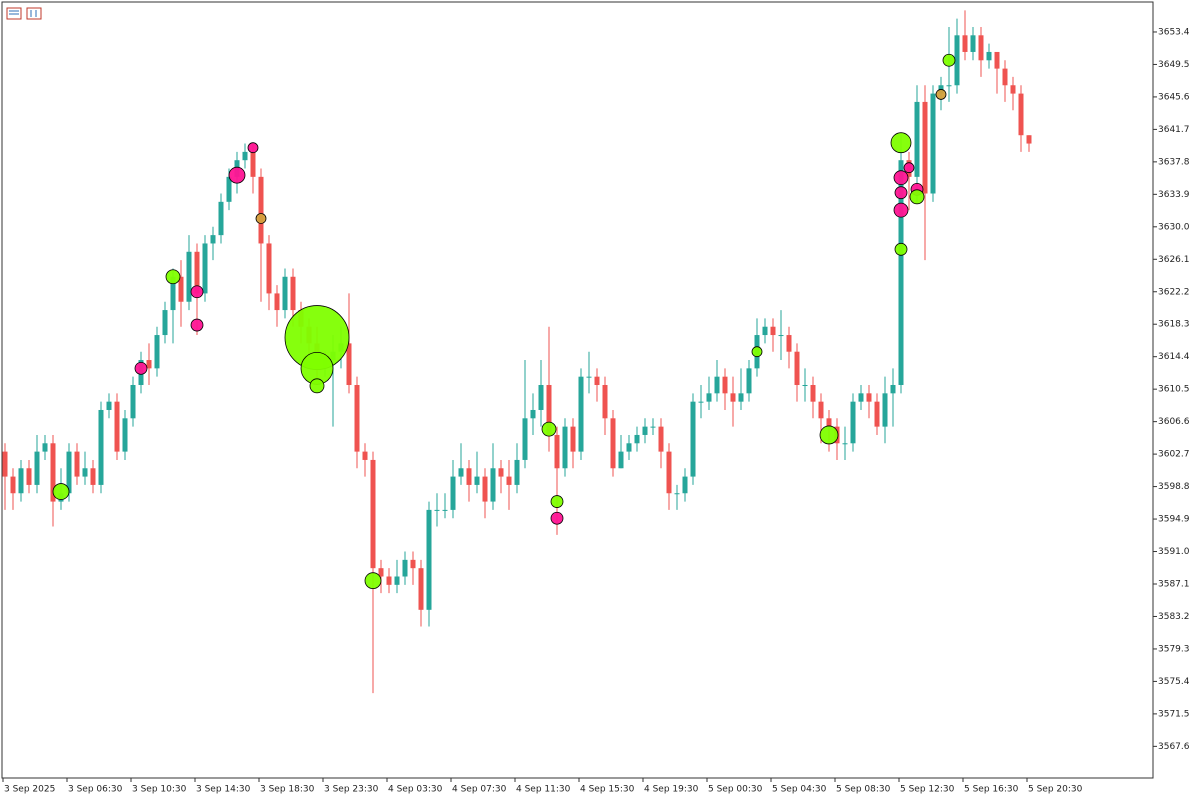 This screenshot has width=1200, height=800. I want to click on x-tick-label: 4 Sep 19:30, so click(671, 790).